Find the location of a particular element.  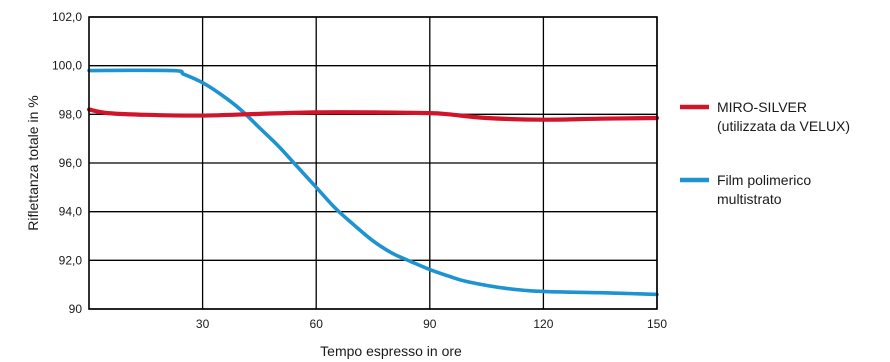

x-tick-label: 60 is located at coordinates (317, 324).